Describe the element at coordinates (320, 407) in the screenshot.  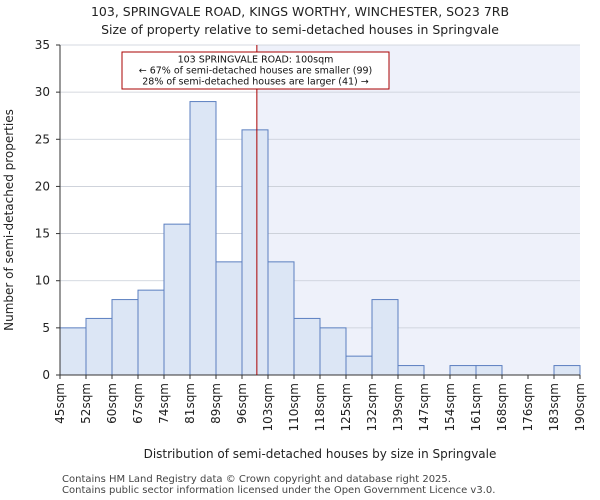
I see `x-tick-label-118sqm: 118sqm` at that location.